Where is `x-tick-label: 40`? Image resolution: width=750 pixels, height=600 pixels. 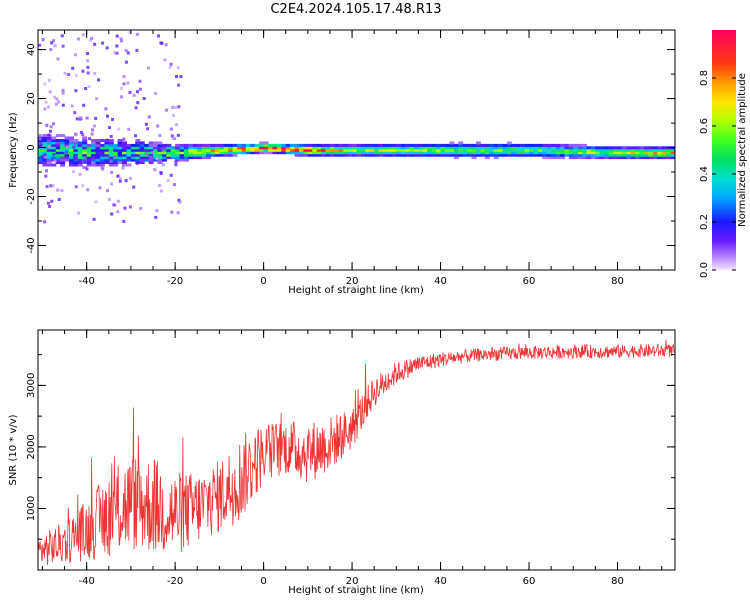 x-tick-label: 40 is located at coordinates (440, 281).